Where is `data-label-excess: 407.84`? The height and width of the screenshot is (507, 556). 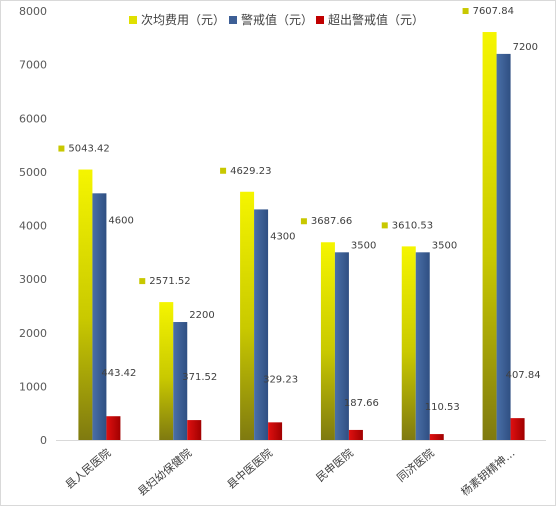
data-label-excess: 407.84 is located at coordinates (523, 375).